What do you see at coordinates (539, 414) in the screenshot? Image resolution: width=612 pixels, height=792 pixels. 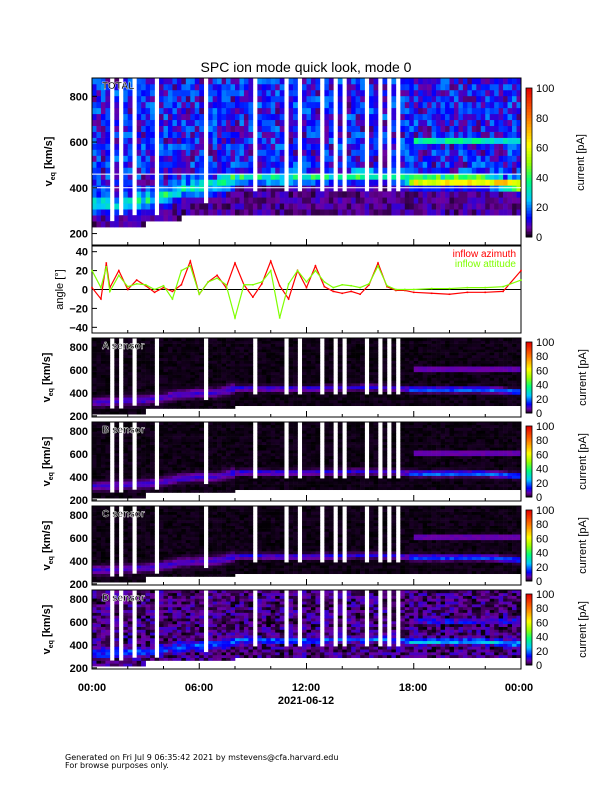 I see `colorbar-tick-label: 0` at bounding box center [539, 414].